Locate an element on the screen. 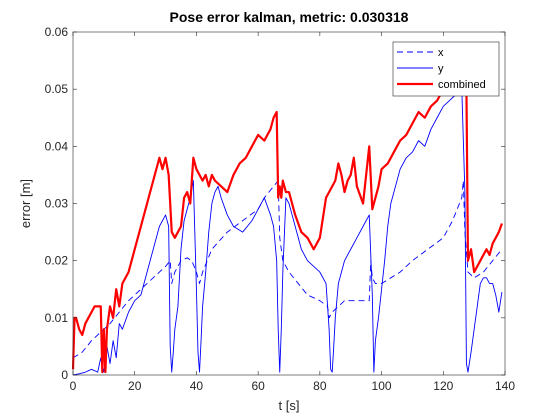 This screenshot has width=560, height=420. legend-label-x: x is located at coordinates (441, 53).